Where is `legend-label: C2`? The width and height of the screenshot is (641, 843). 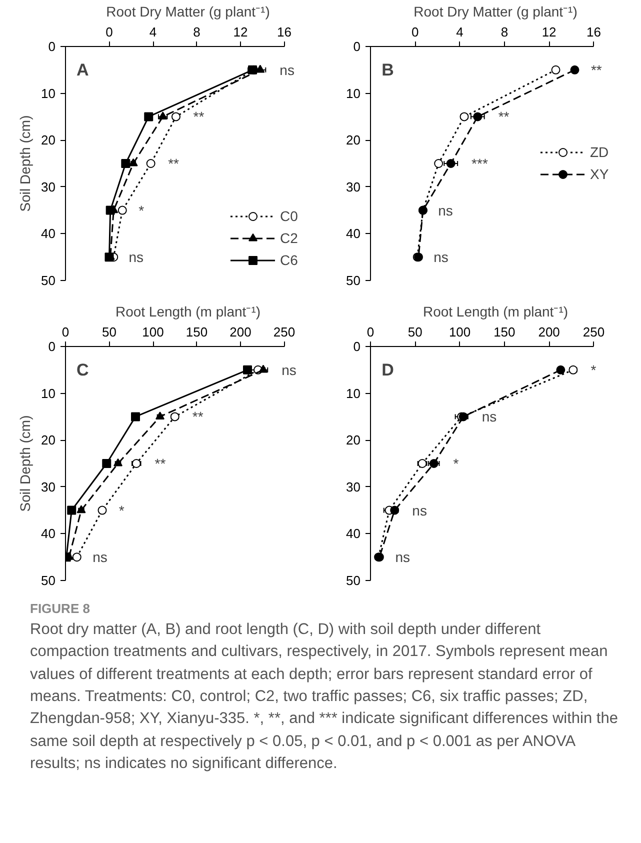
legend-label: C2 is located at coordinates (289, 238).